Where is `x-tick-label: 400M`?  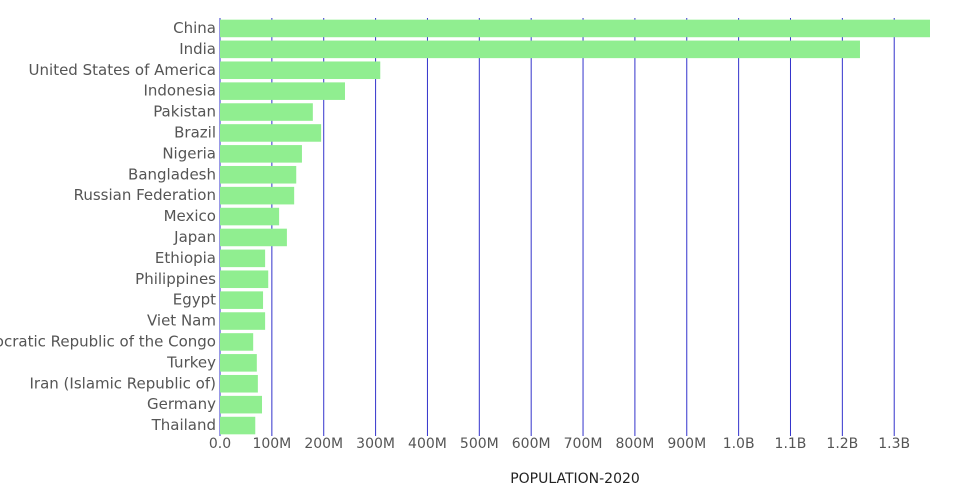
x-tick-label: 400M is located at coordinates (427, 444).